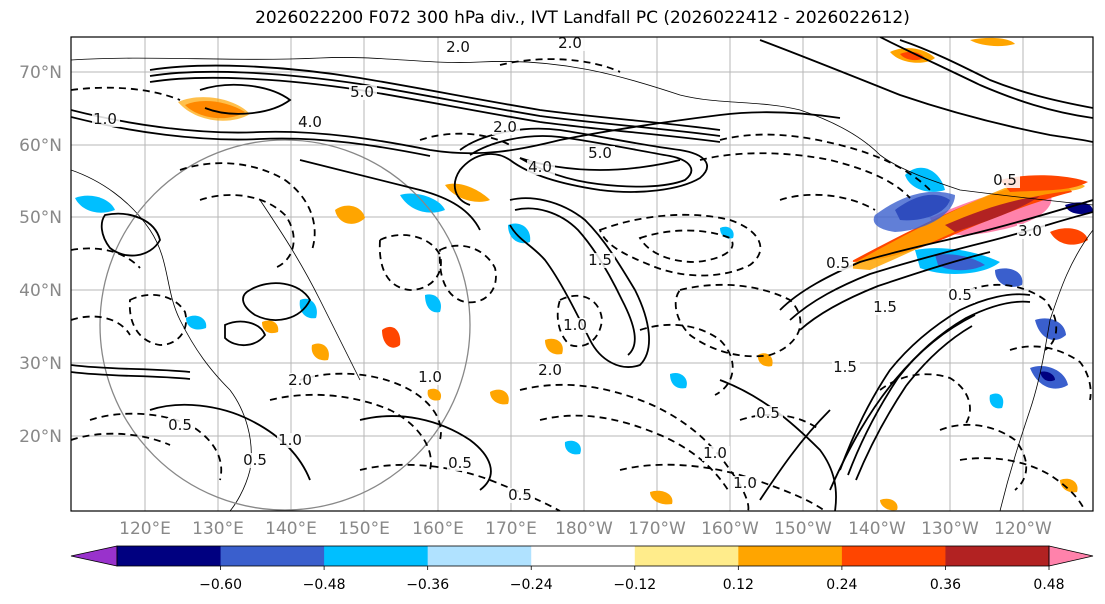  What do you see at coordinates (1047, 376) in the screenshot?
I see `shading-navy` at bounding box center [1047, 376].